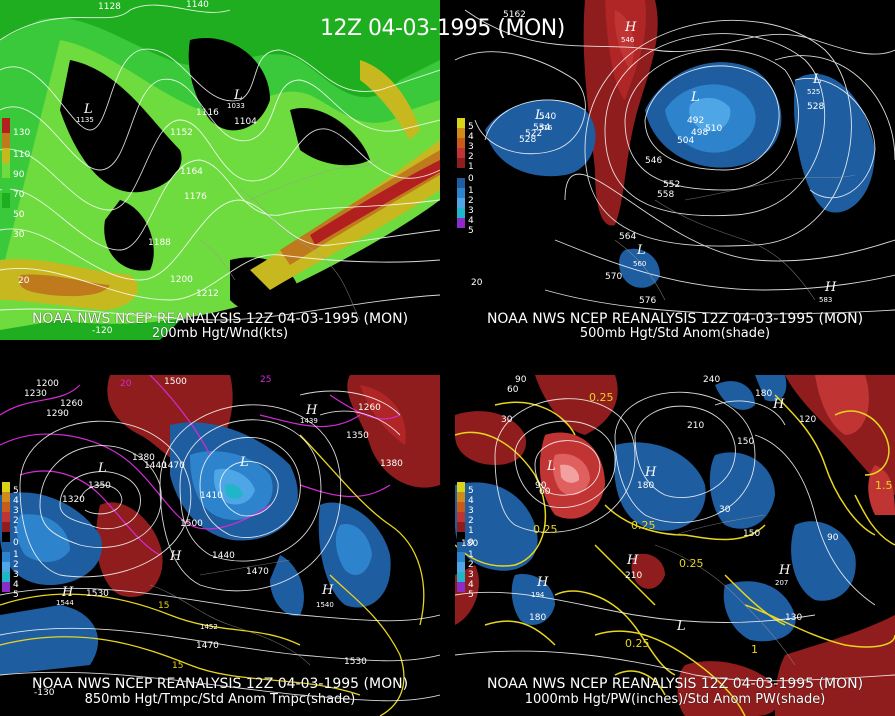 The height and width of the screenshot is (716, 895). Describe the element at coordinates (712, 380) in the screenshot. I see `contour-label: 240` at that location.